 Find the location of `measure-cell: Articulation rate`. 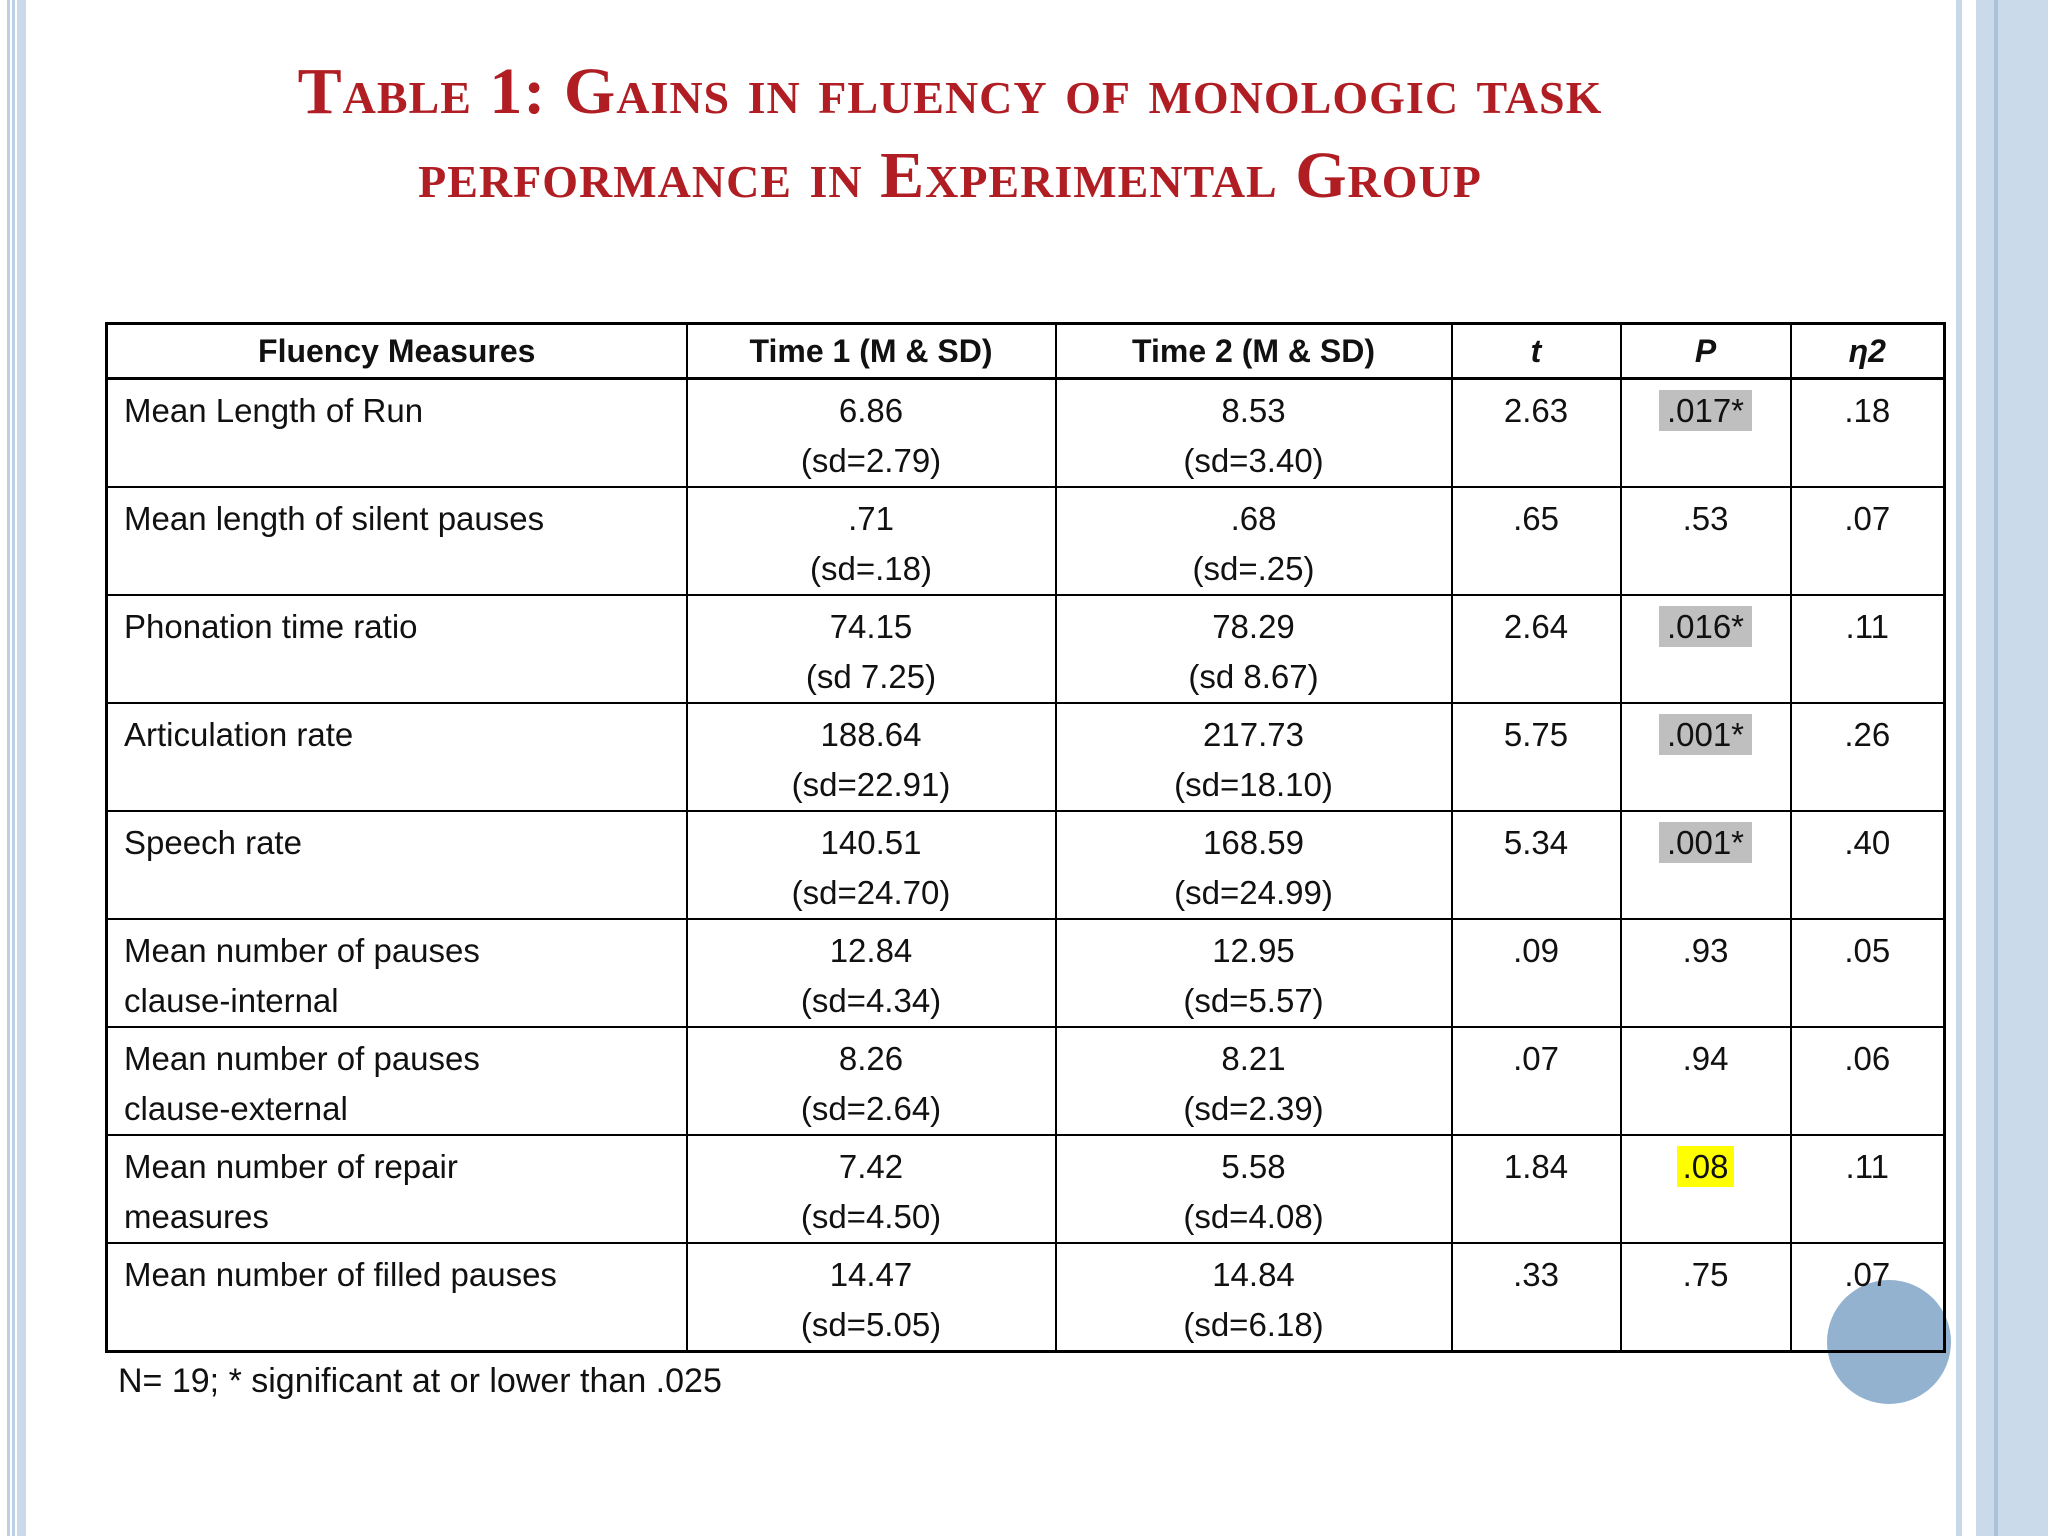

measure-cell: Articulation rate is located at coordinates (396, 757).